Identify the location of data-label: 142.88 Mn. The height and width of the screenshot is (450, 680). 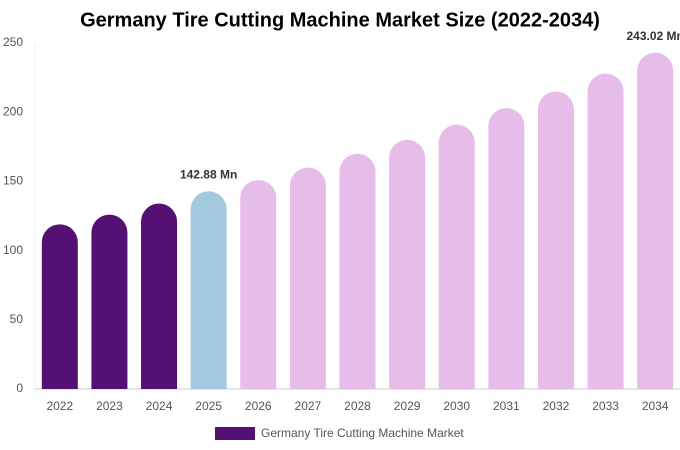
(208, 174).